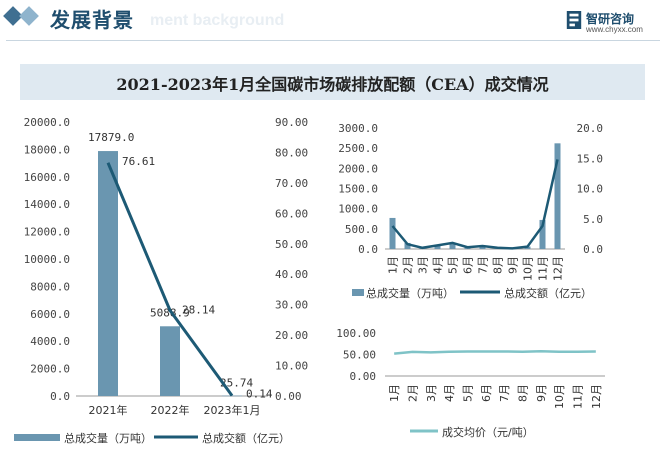 The width and height of the screenshot is (666, 449). Describe the element at coordinates (358, 189) in the screenshot. I see `left-axis-tick: 1500.0` at that location.